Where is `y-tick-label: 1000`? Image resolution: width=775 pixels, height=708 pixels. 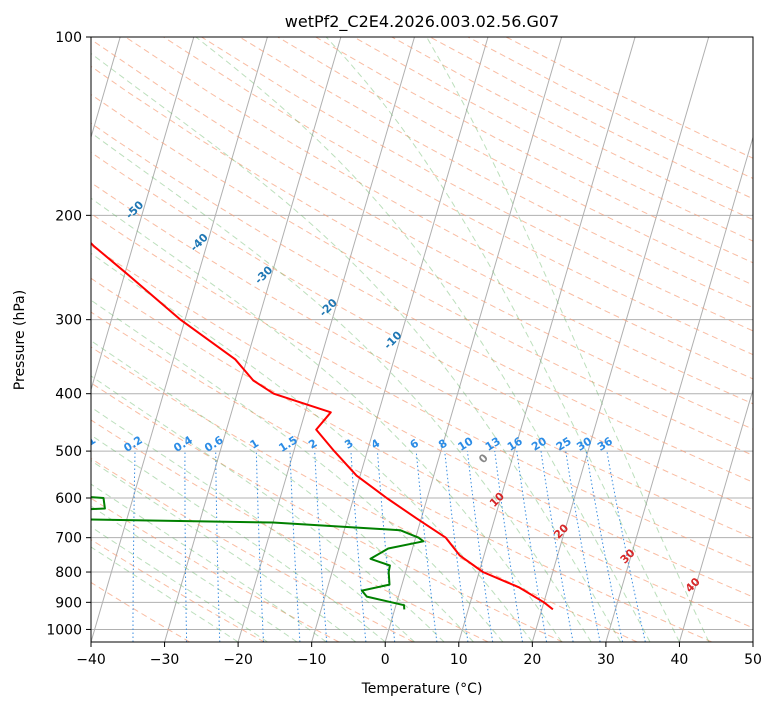
y-tick-label: 1000 is located at coordinates (64, 630).